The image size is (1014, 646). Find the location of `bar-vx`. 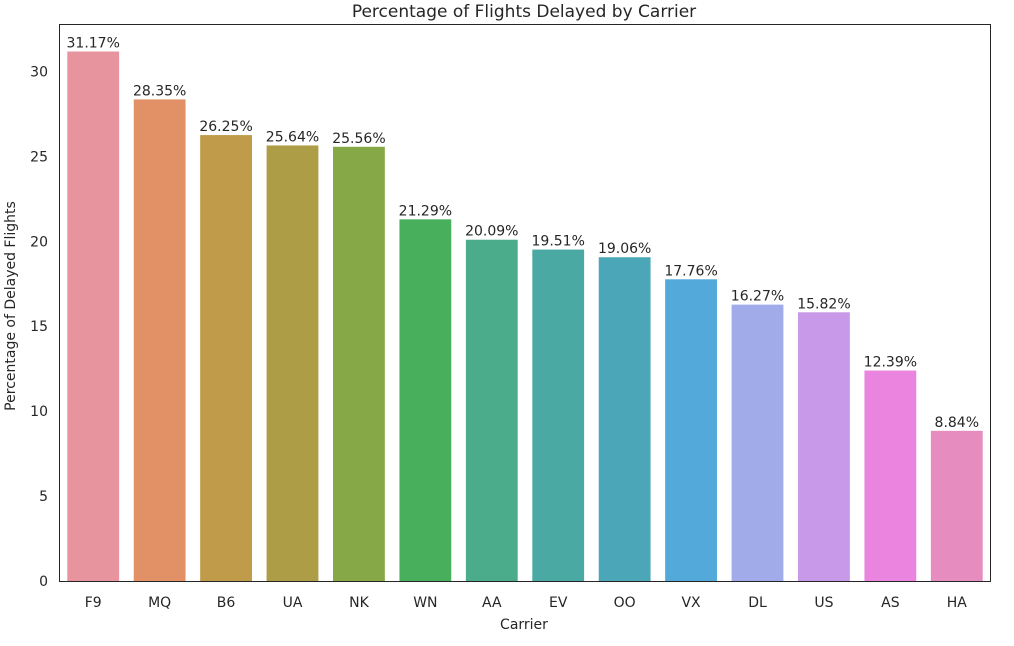

bar-vx is located at coordinates (691, 430).